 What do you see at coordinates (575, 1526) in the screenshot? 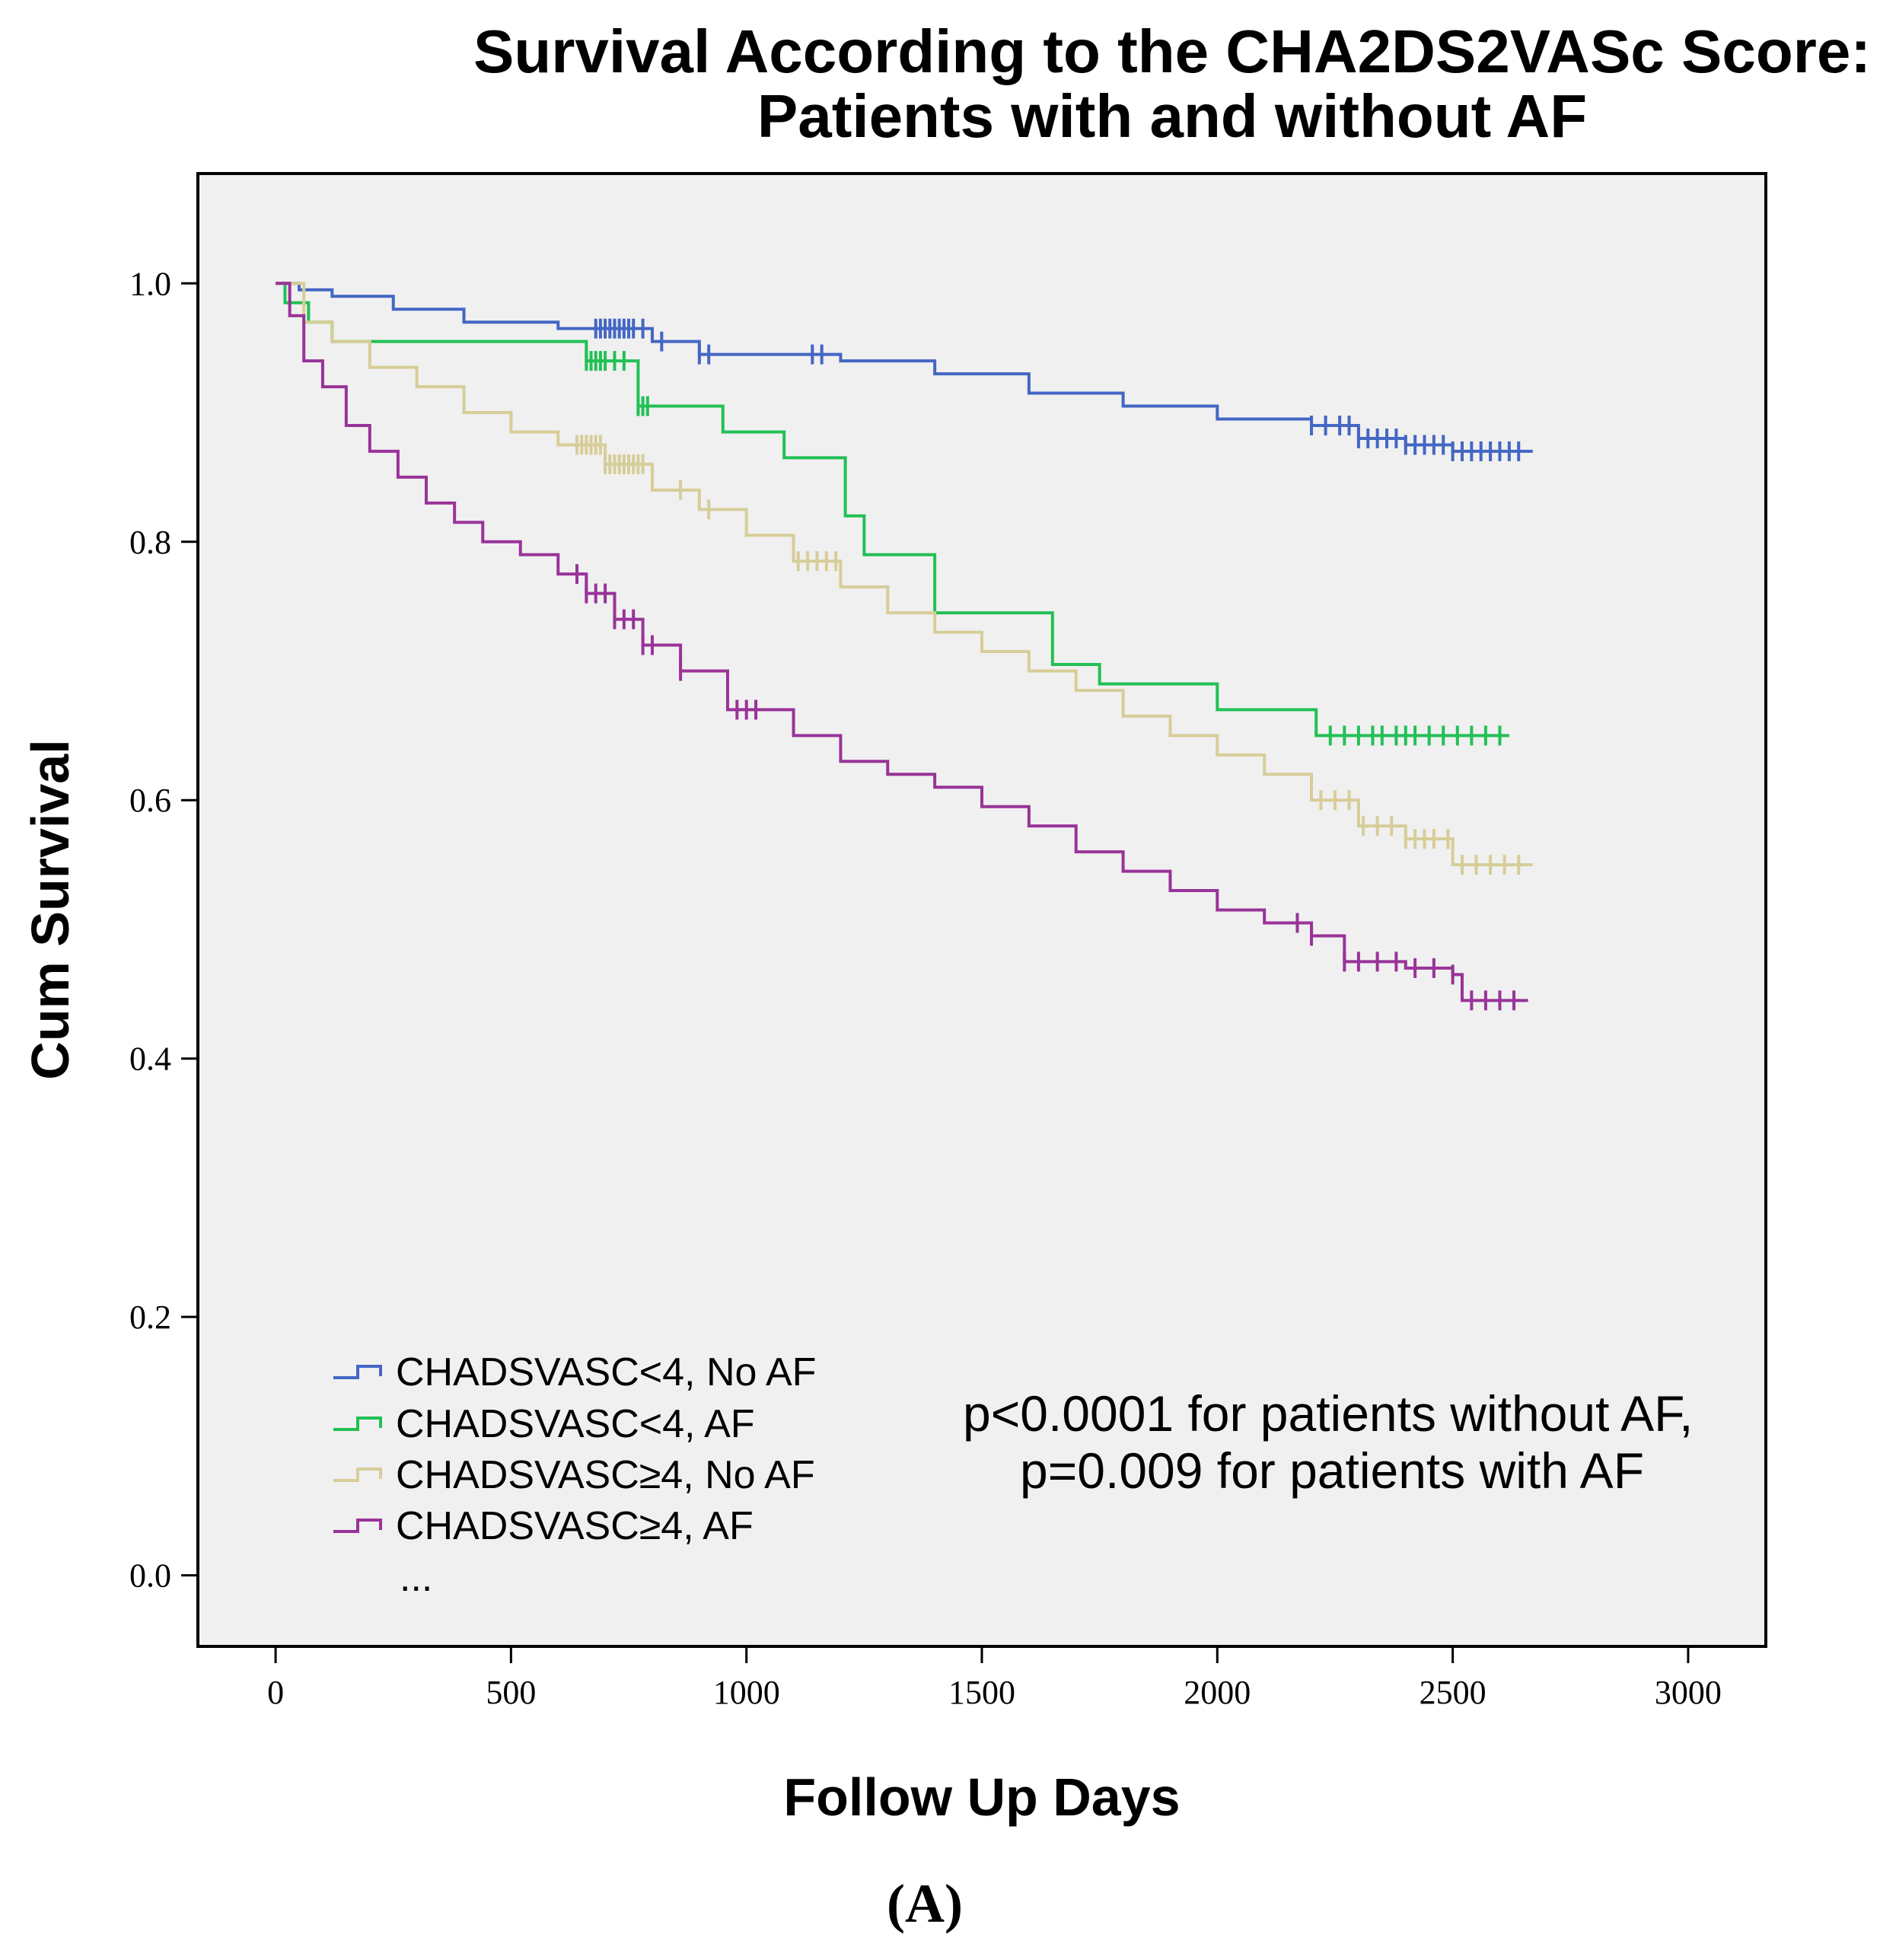
I see `legend-label-3: CHADSVASC≥4, AF` at bounding box center [575, 1526].